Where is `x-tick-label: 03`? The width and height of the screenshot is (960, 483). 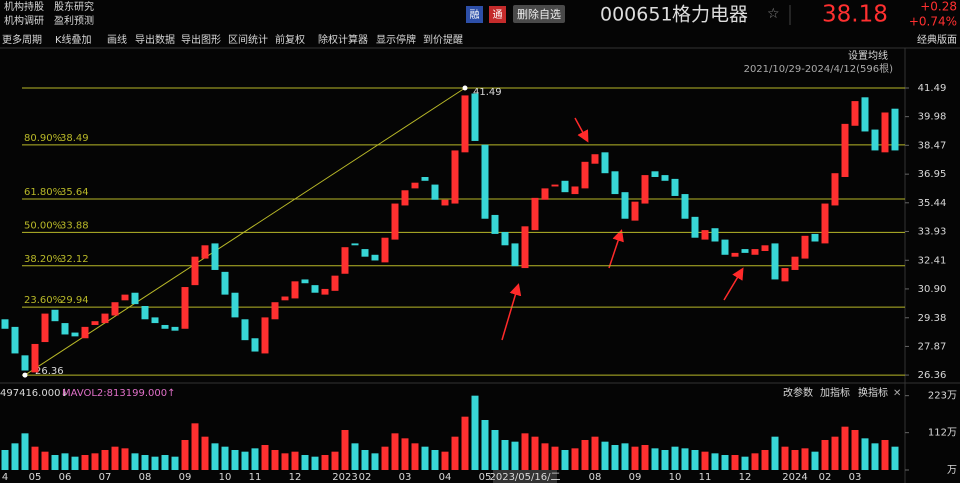
x-tick-label: 03 is located at coordinates (405, 477).